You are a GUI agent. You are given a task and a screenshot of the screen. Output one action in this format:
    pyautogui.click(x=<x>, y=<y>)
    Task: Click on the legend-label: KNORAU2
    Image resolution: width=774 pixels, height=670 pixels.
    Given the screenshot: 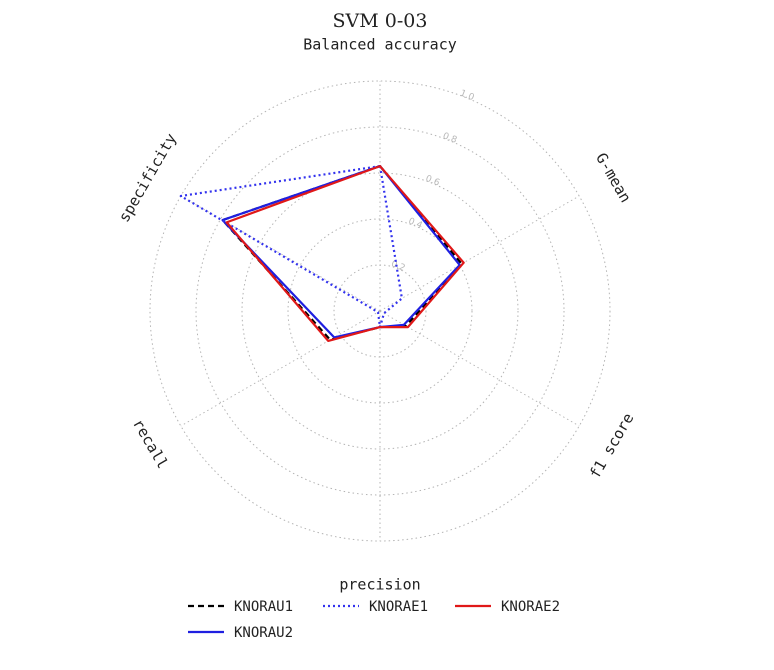 What is the action you would take?
    pyautogui.click(x=263, y=633)
    